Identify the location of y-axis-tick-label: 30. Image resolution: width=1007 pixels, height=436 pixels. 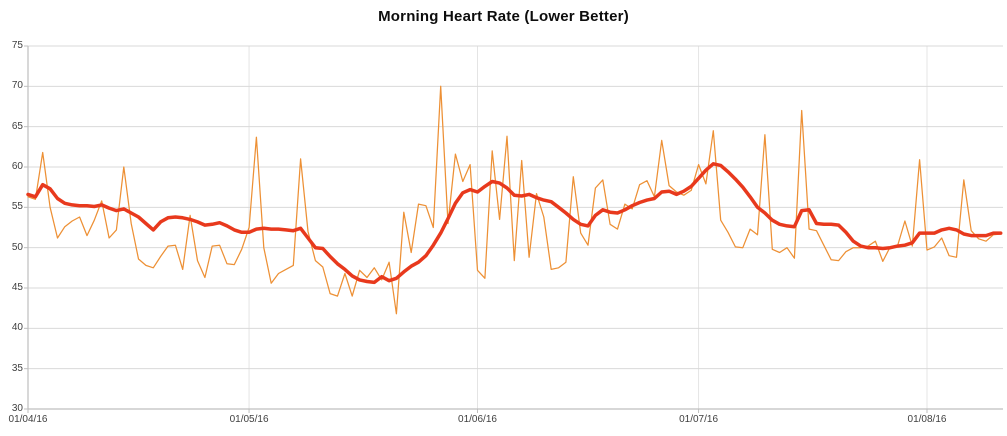
(17, 408).